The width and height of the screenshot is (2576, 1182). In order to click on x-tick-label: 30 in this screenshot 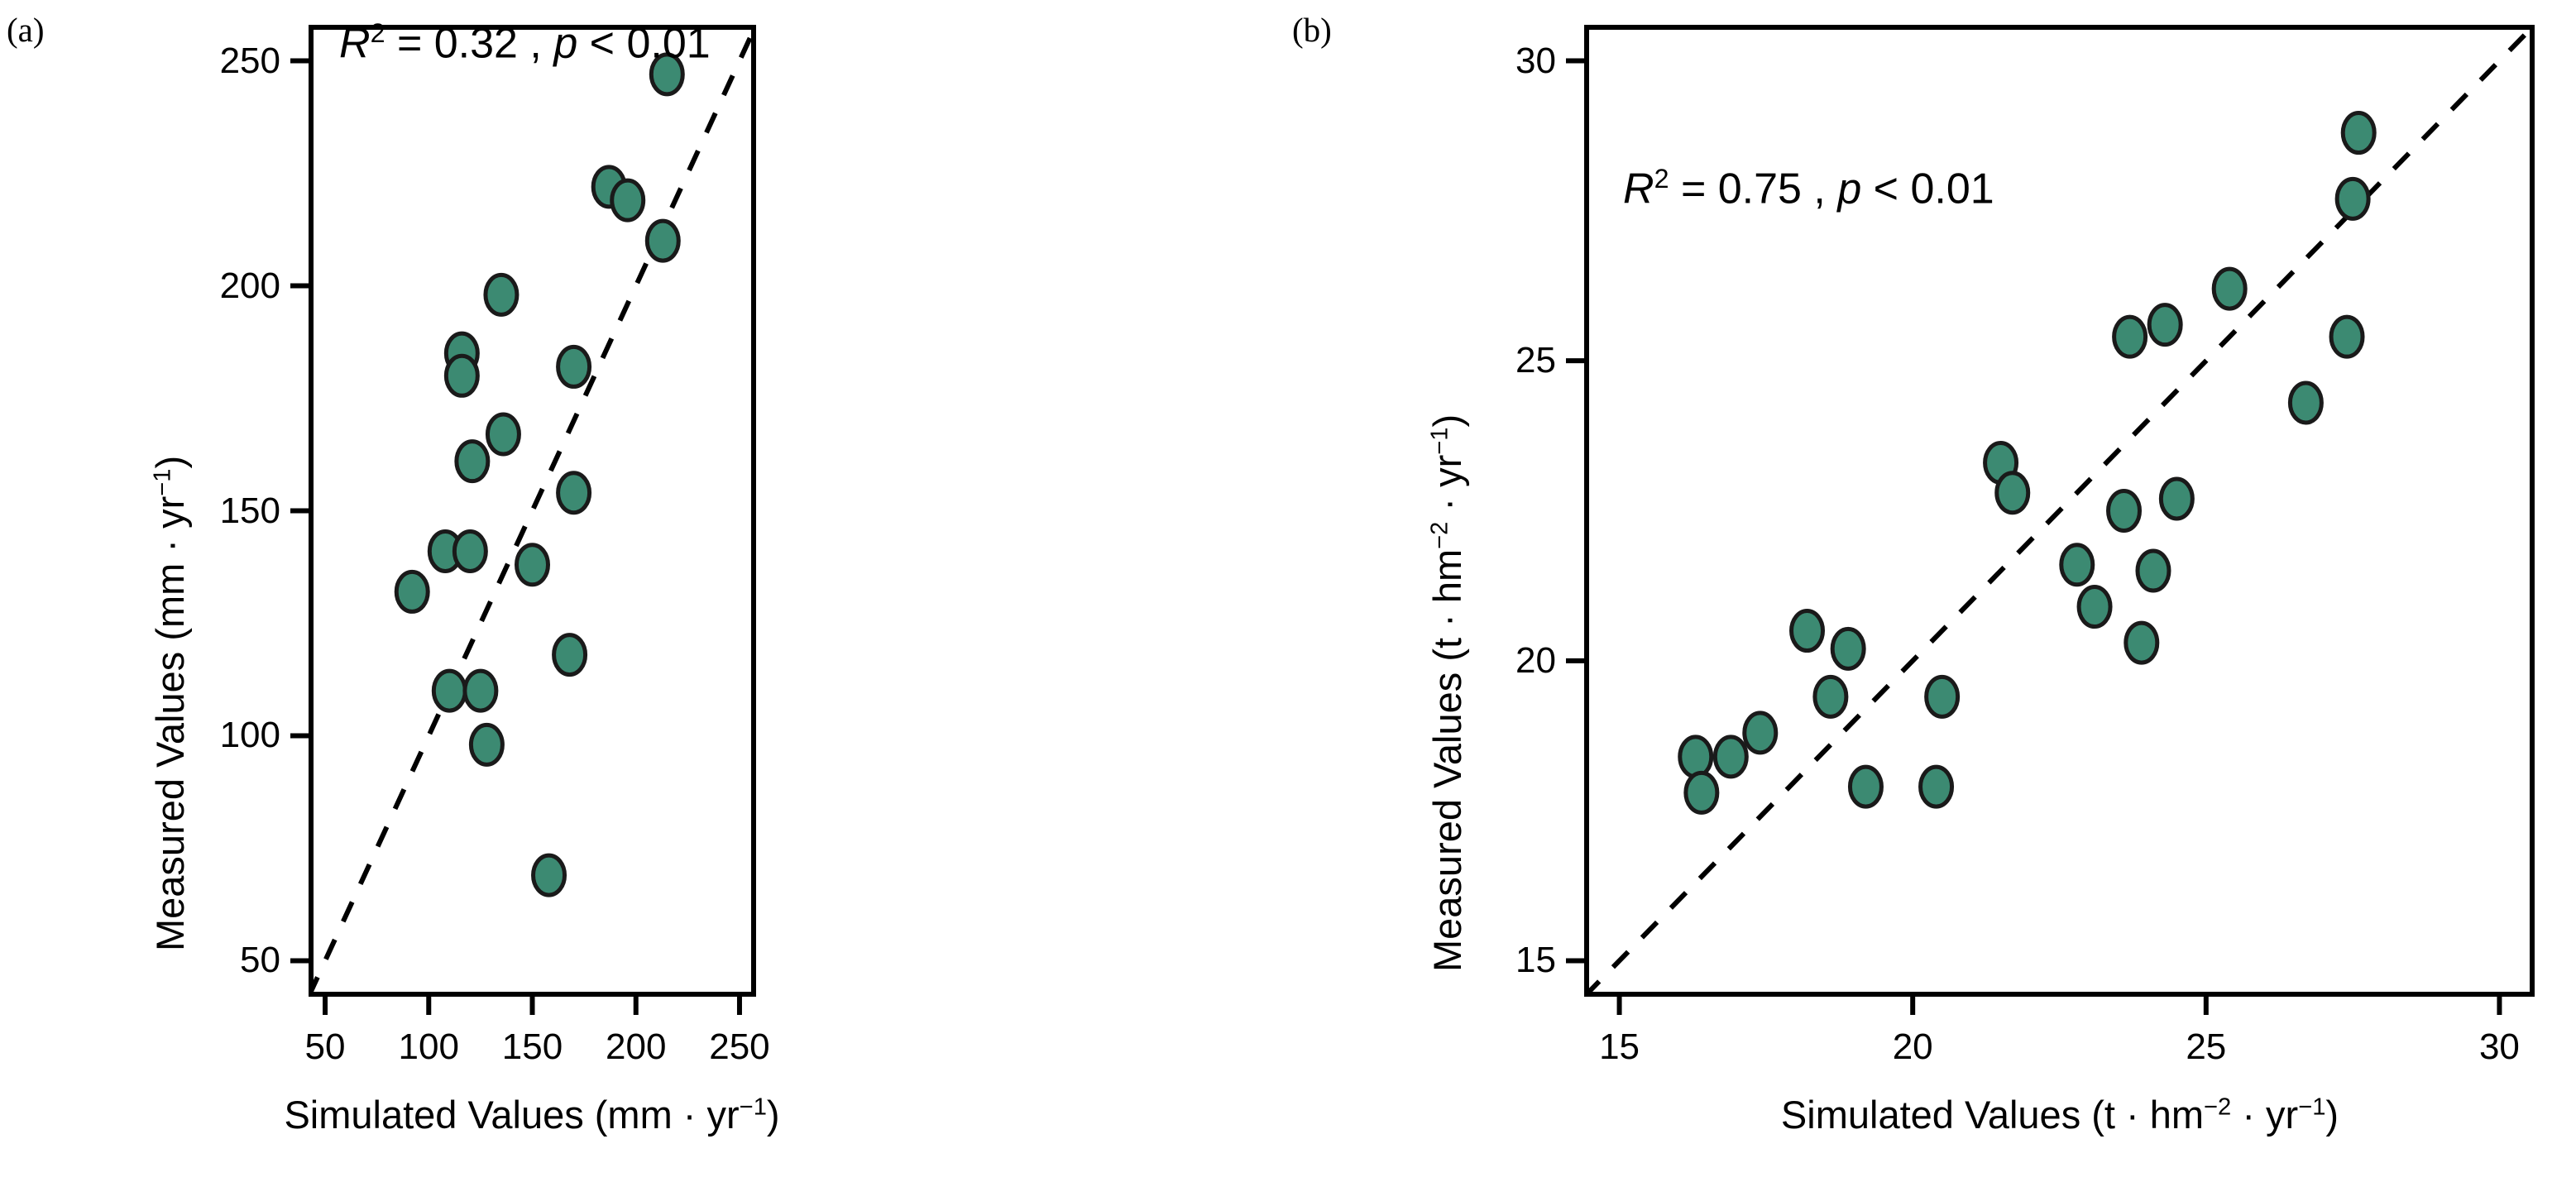, I will do `click(2499, 1046)`.